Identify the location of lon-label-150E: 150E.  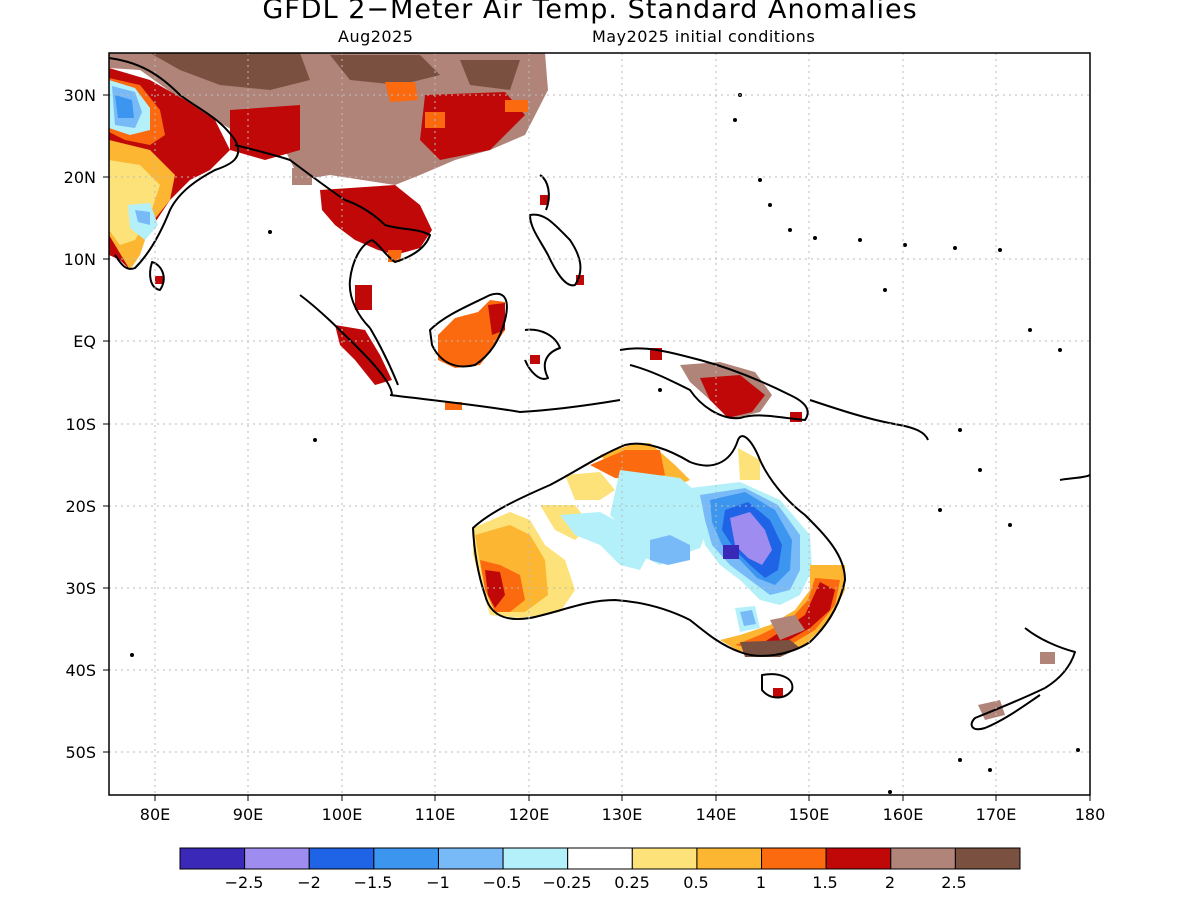
(809, 814).